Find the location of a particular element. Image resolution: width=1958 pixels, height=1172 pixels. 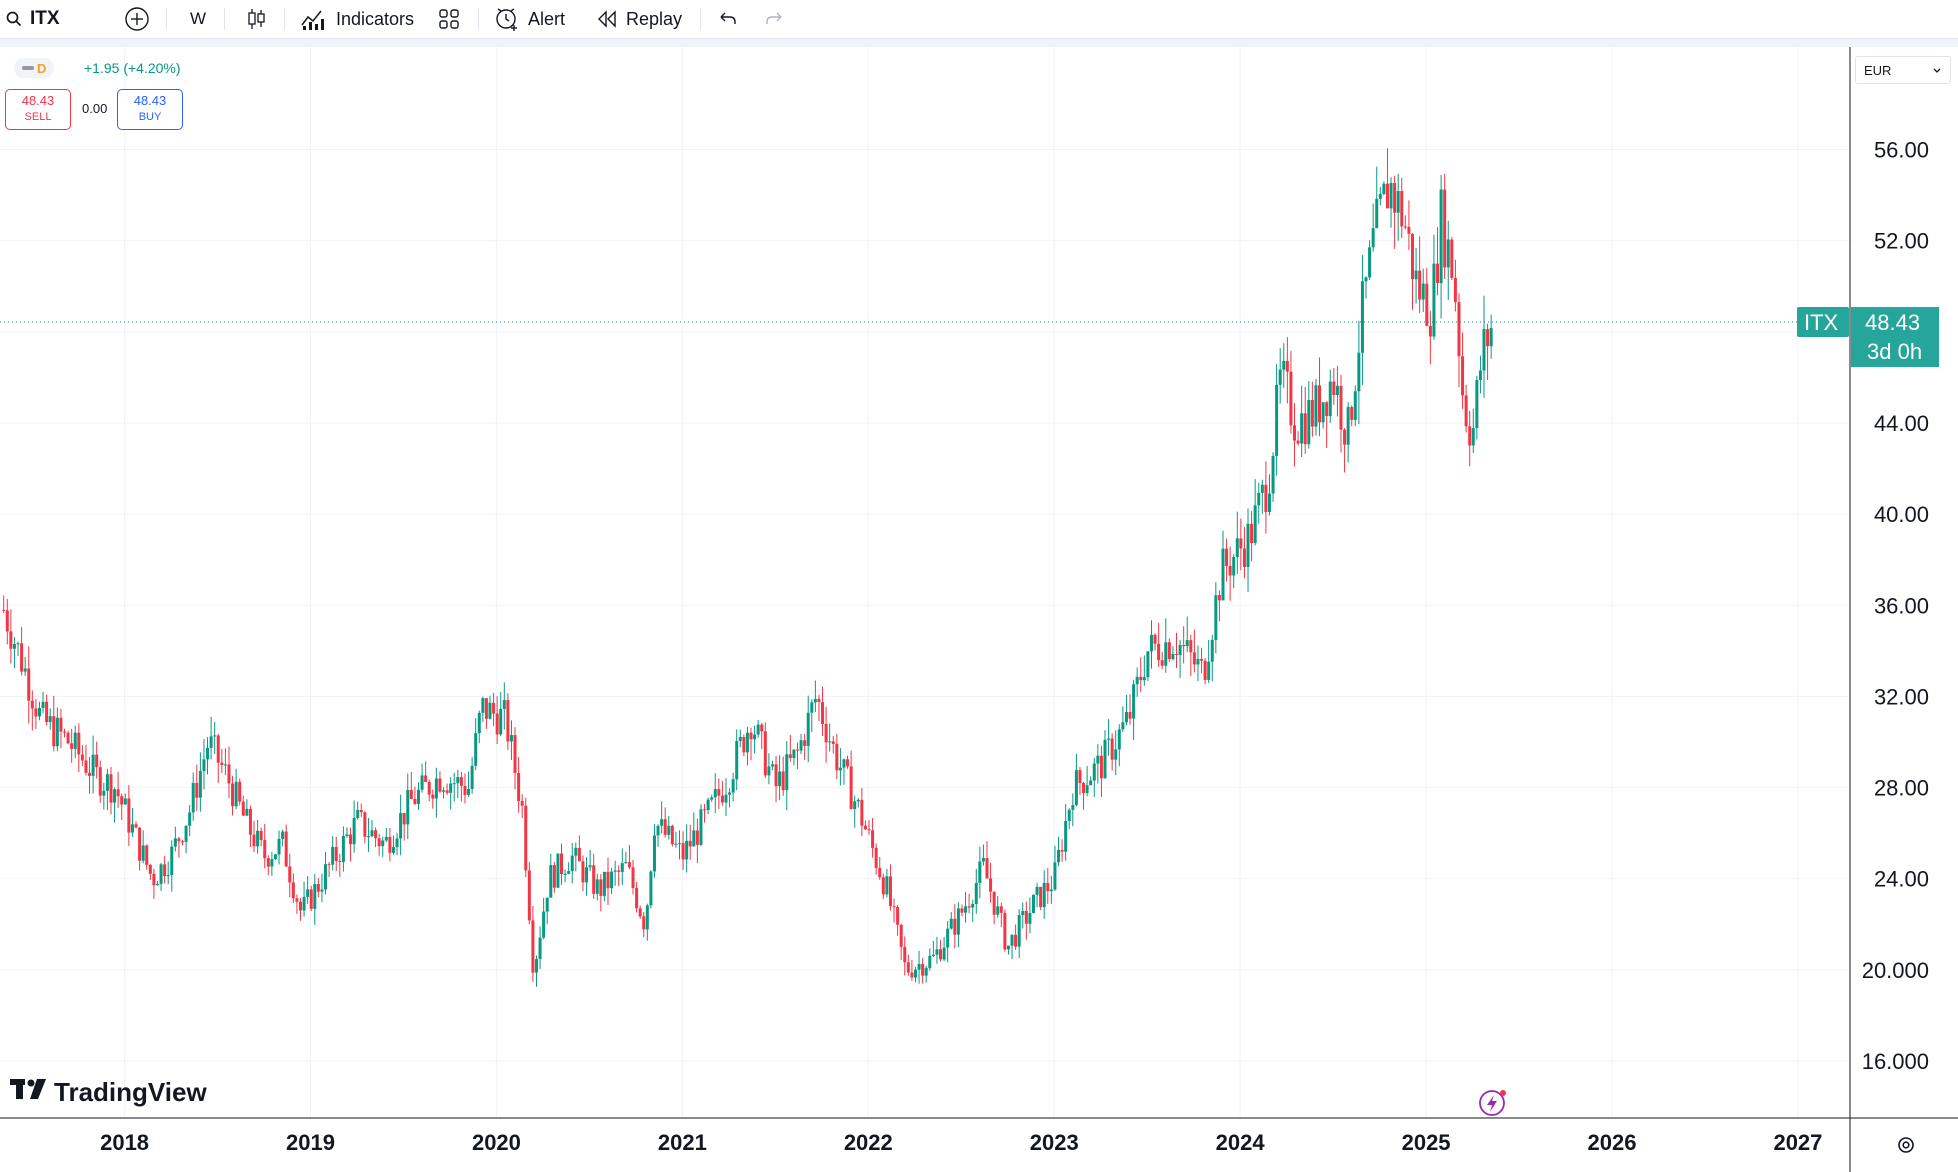

interval-button: W is located at coordinates (198, 18).